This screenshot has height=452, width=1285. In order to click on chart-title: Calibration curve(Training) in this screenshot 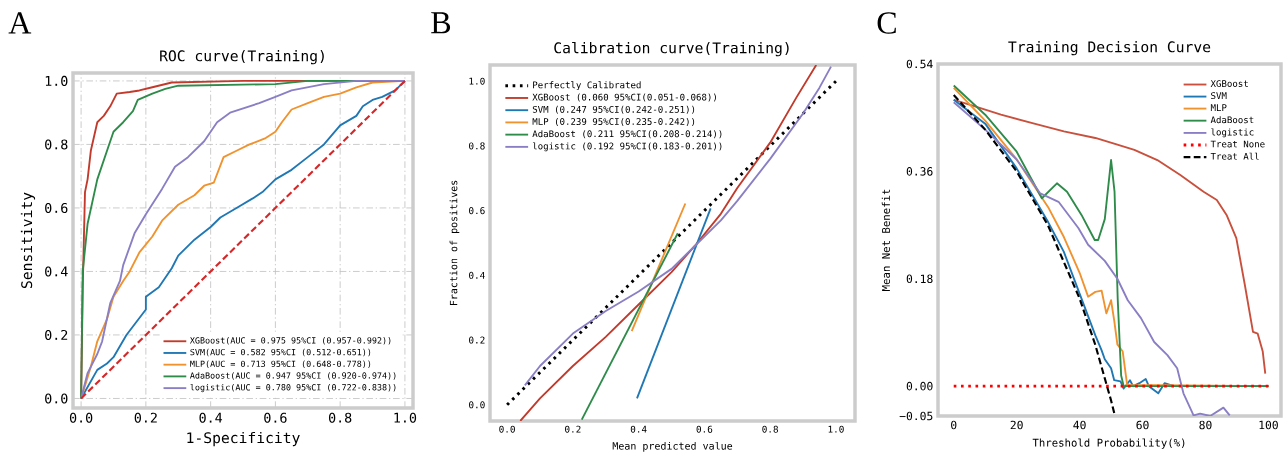, I will do `click(671, 49)`.